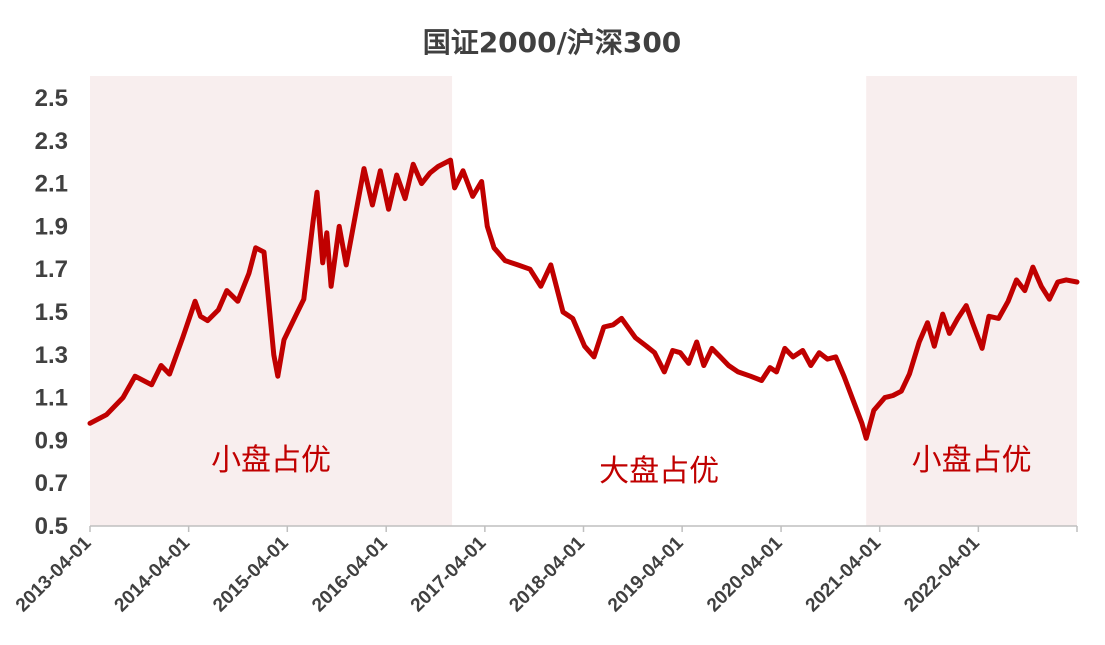 The width and height of the screenshot is (1105, 645). What do you see at coordinates (271, 460) in the screenshot?
I see `region-label-0: 小盘占优` at bounding box center [271, 460].